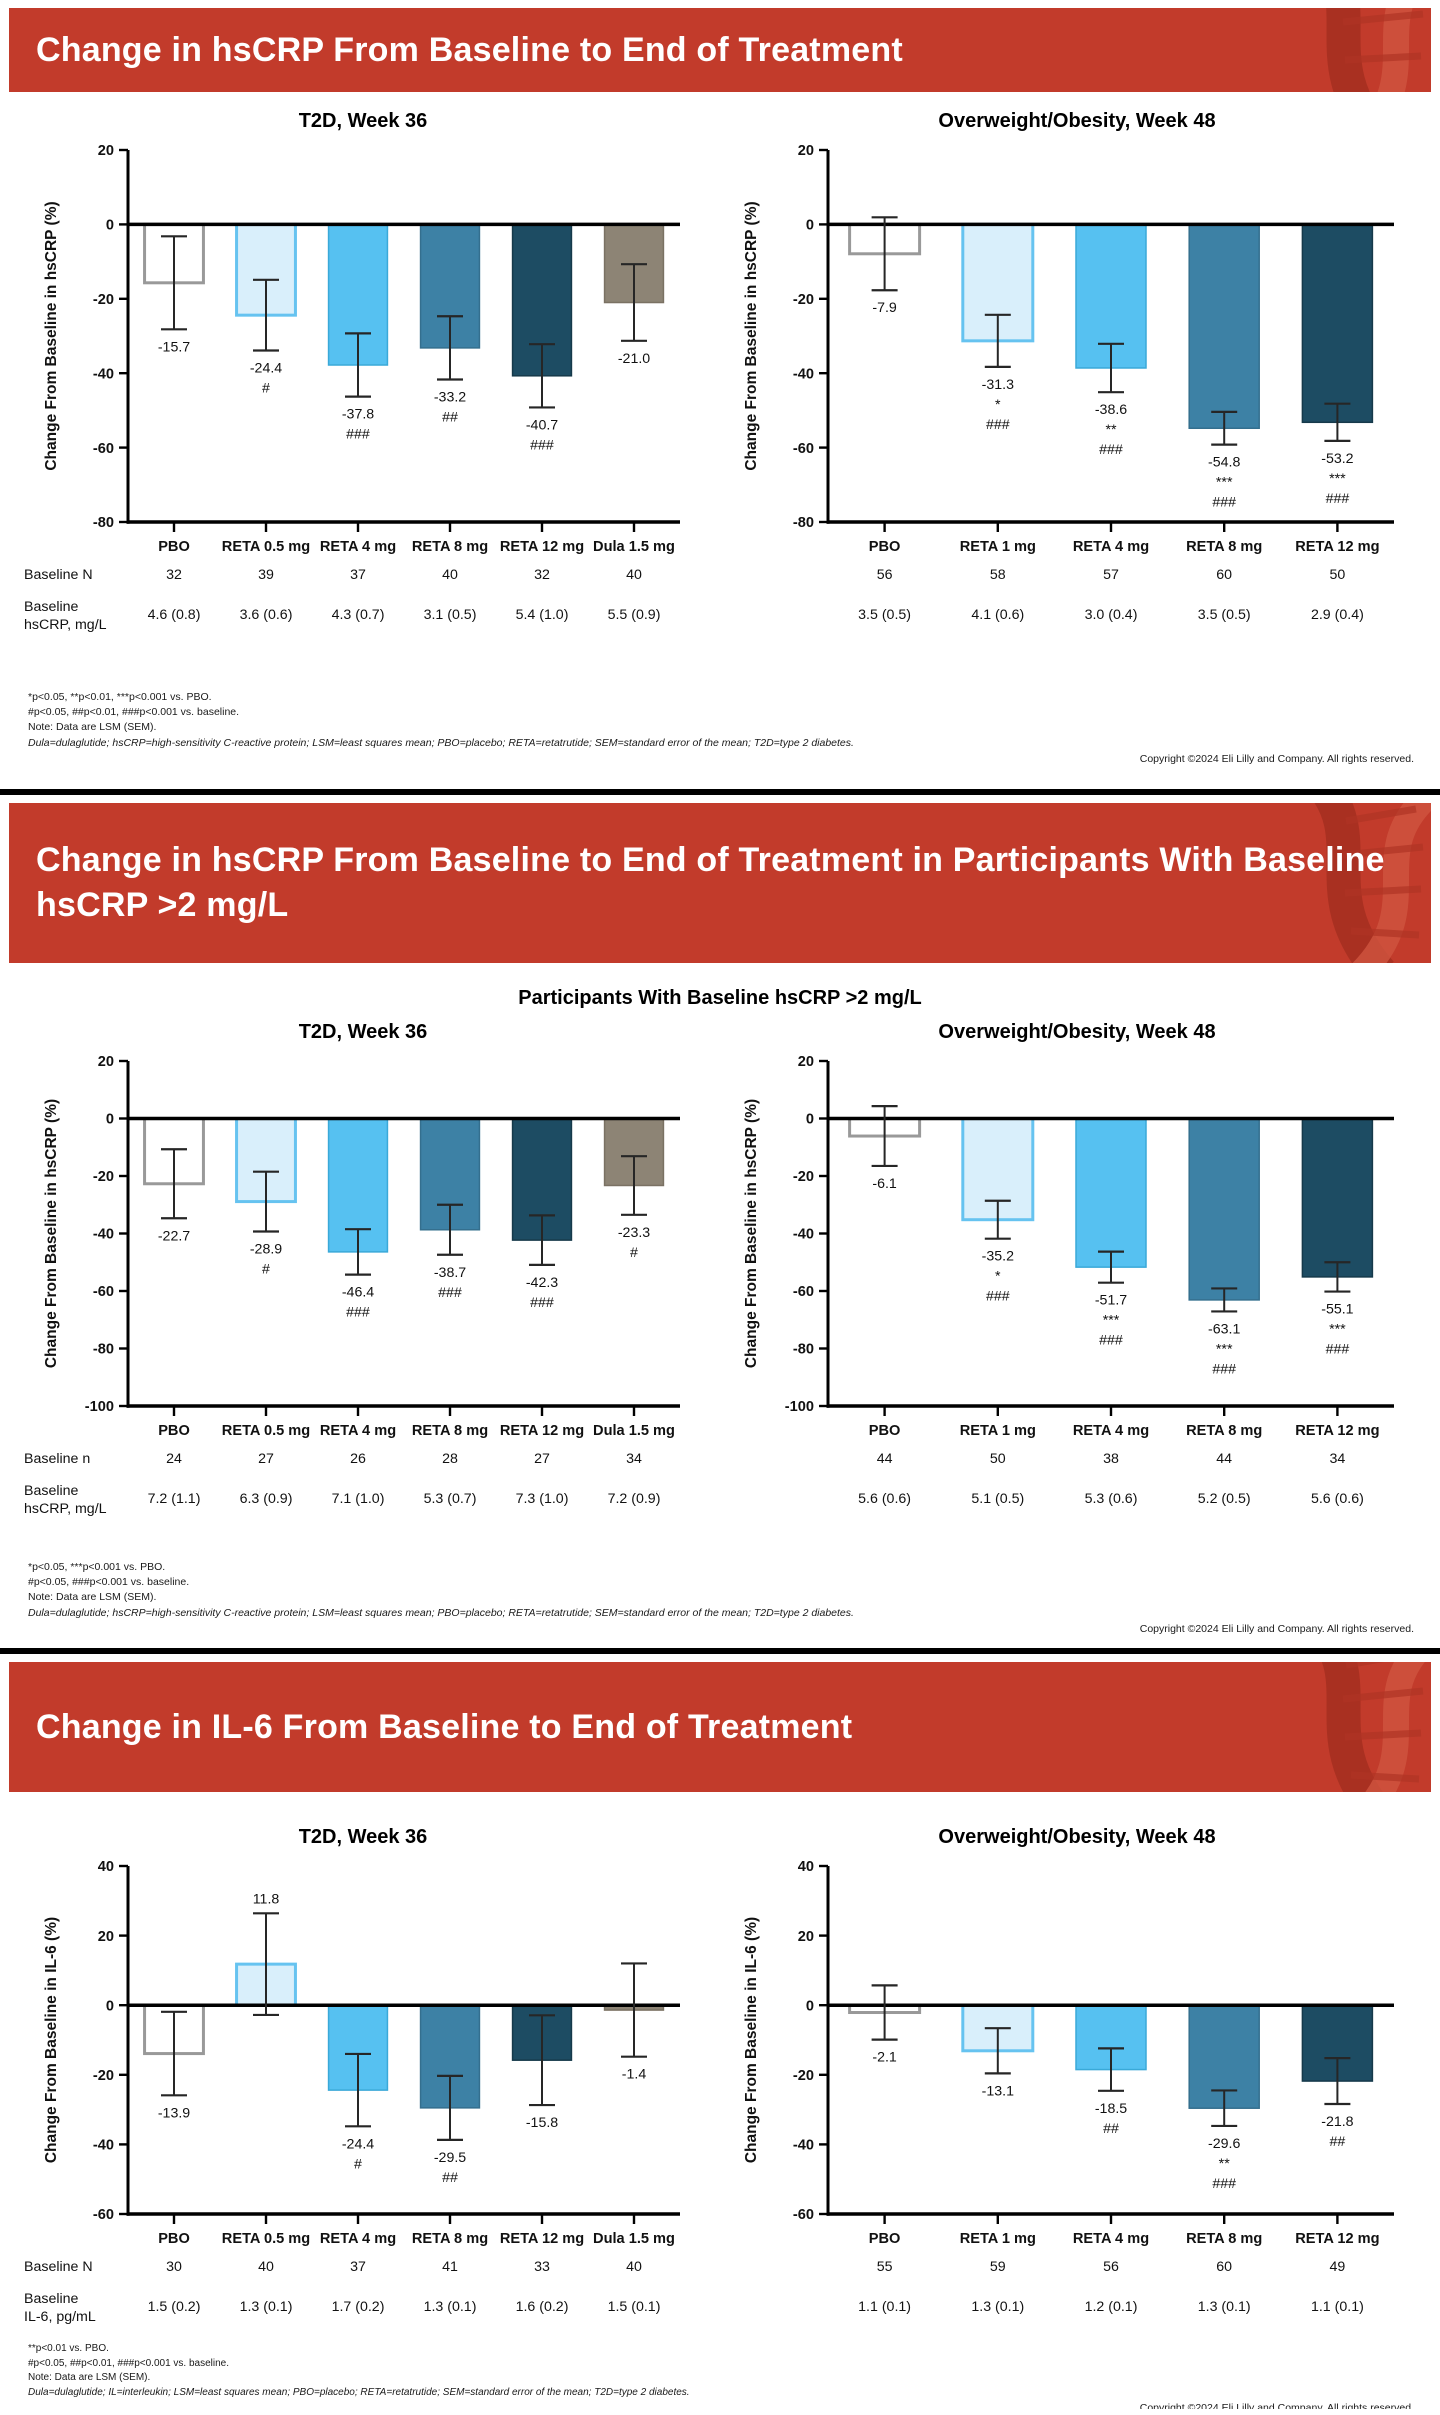 This screenshot has height=2415, width=1440. Describe the element at coordinates (60, 2317) in the screenshot. I see `table-row-label: IL-6, pg/mL` at that location.